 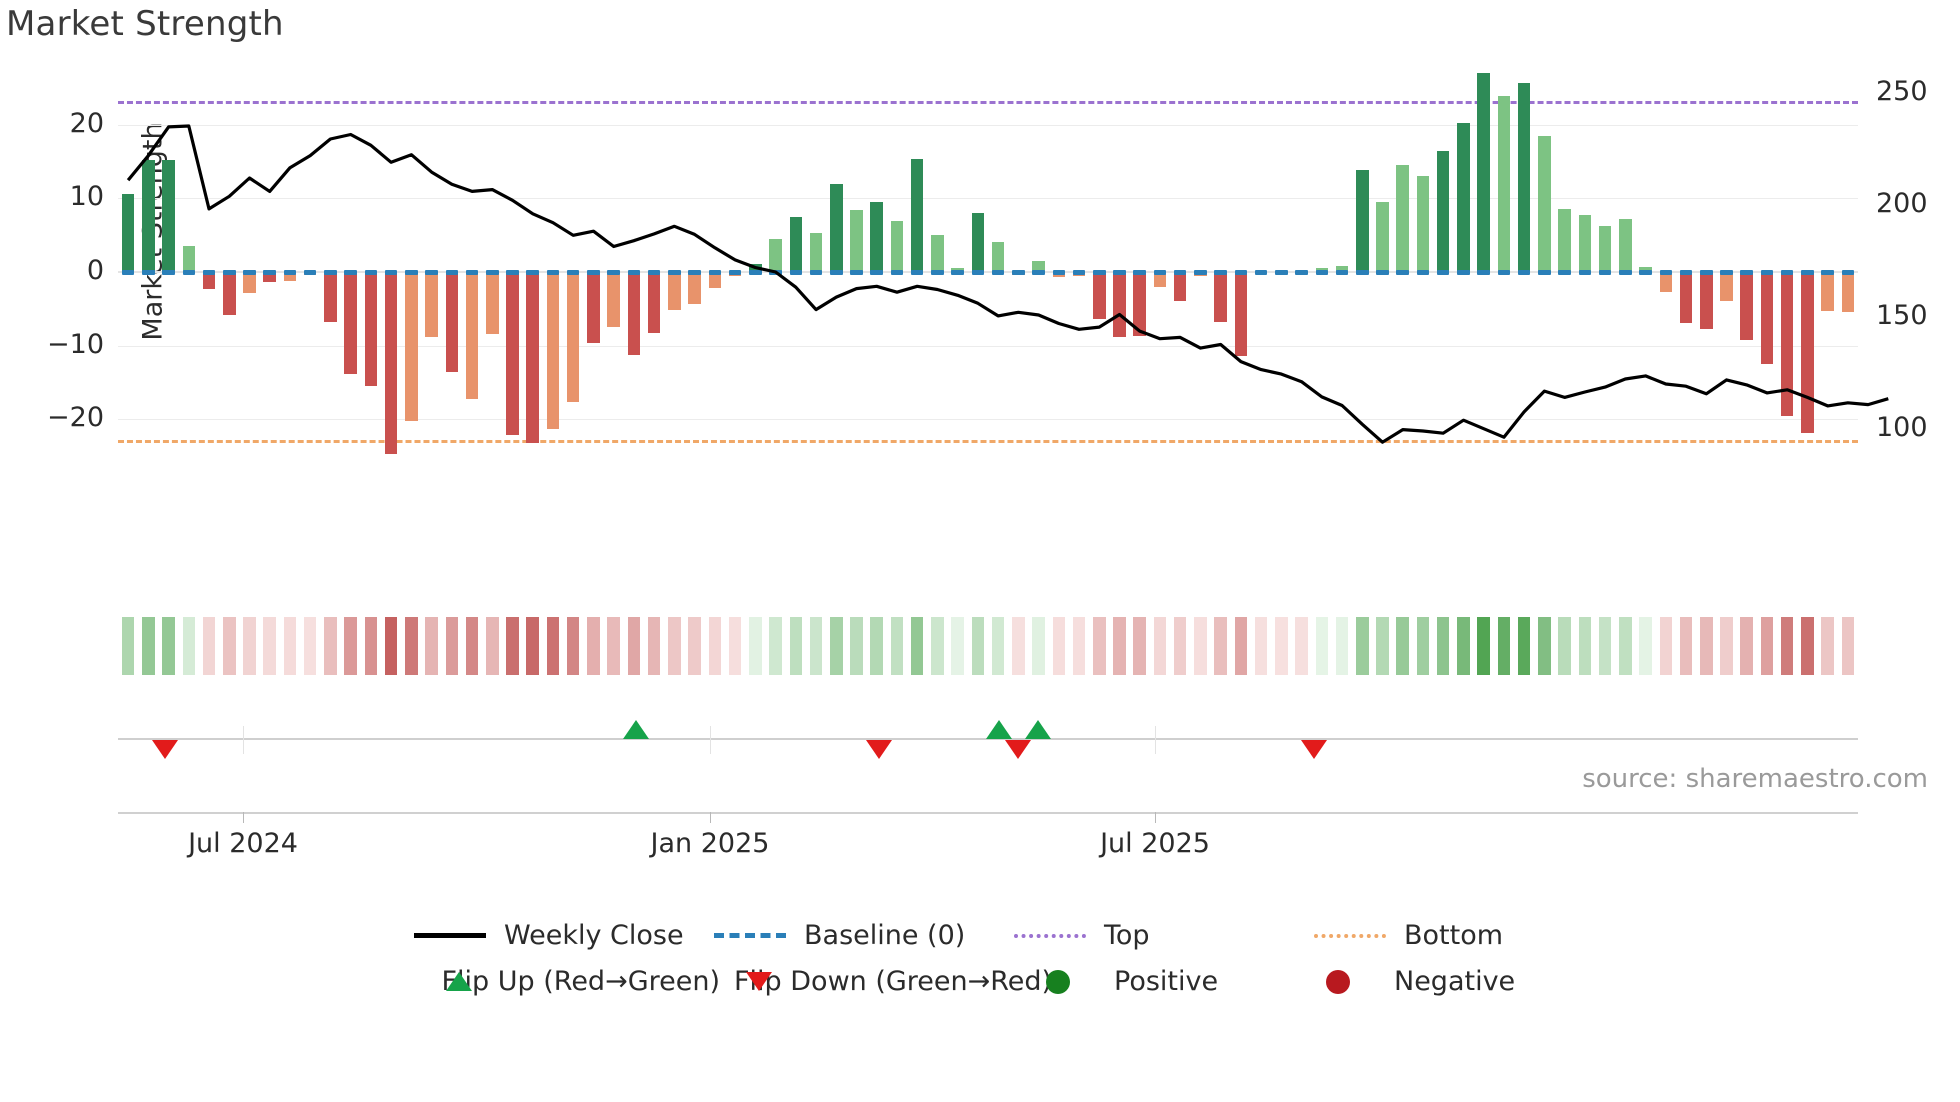 I want to click on legend-item: Flip Down (Green→Red), so click(x=886, y=981).